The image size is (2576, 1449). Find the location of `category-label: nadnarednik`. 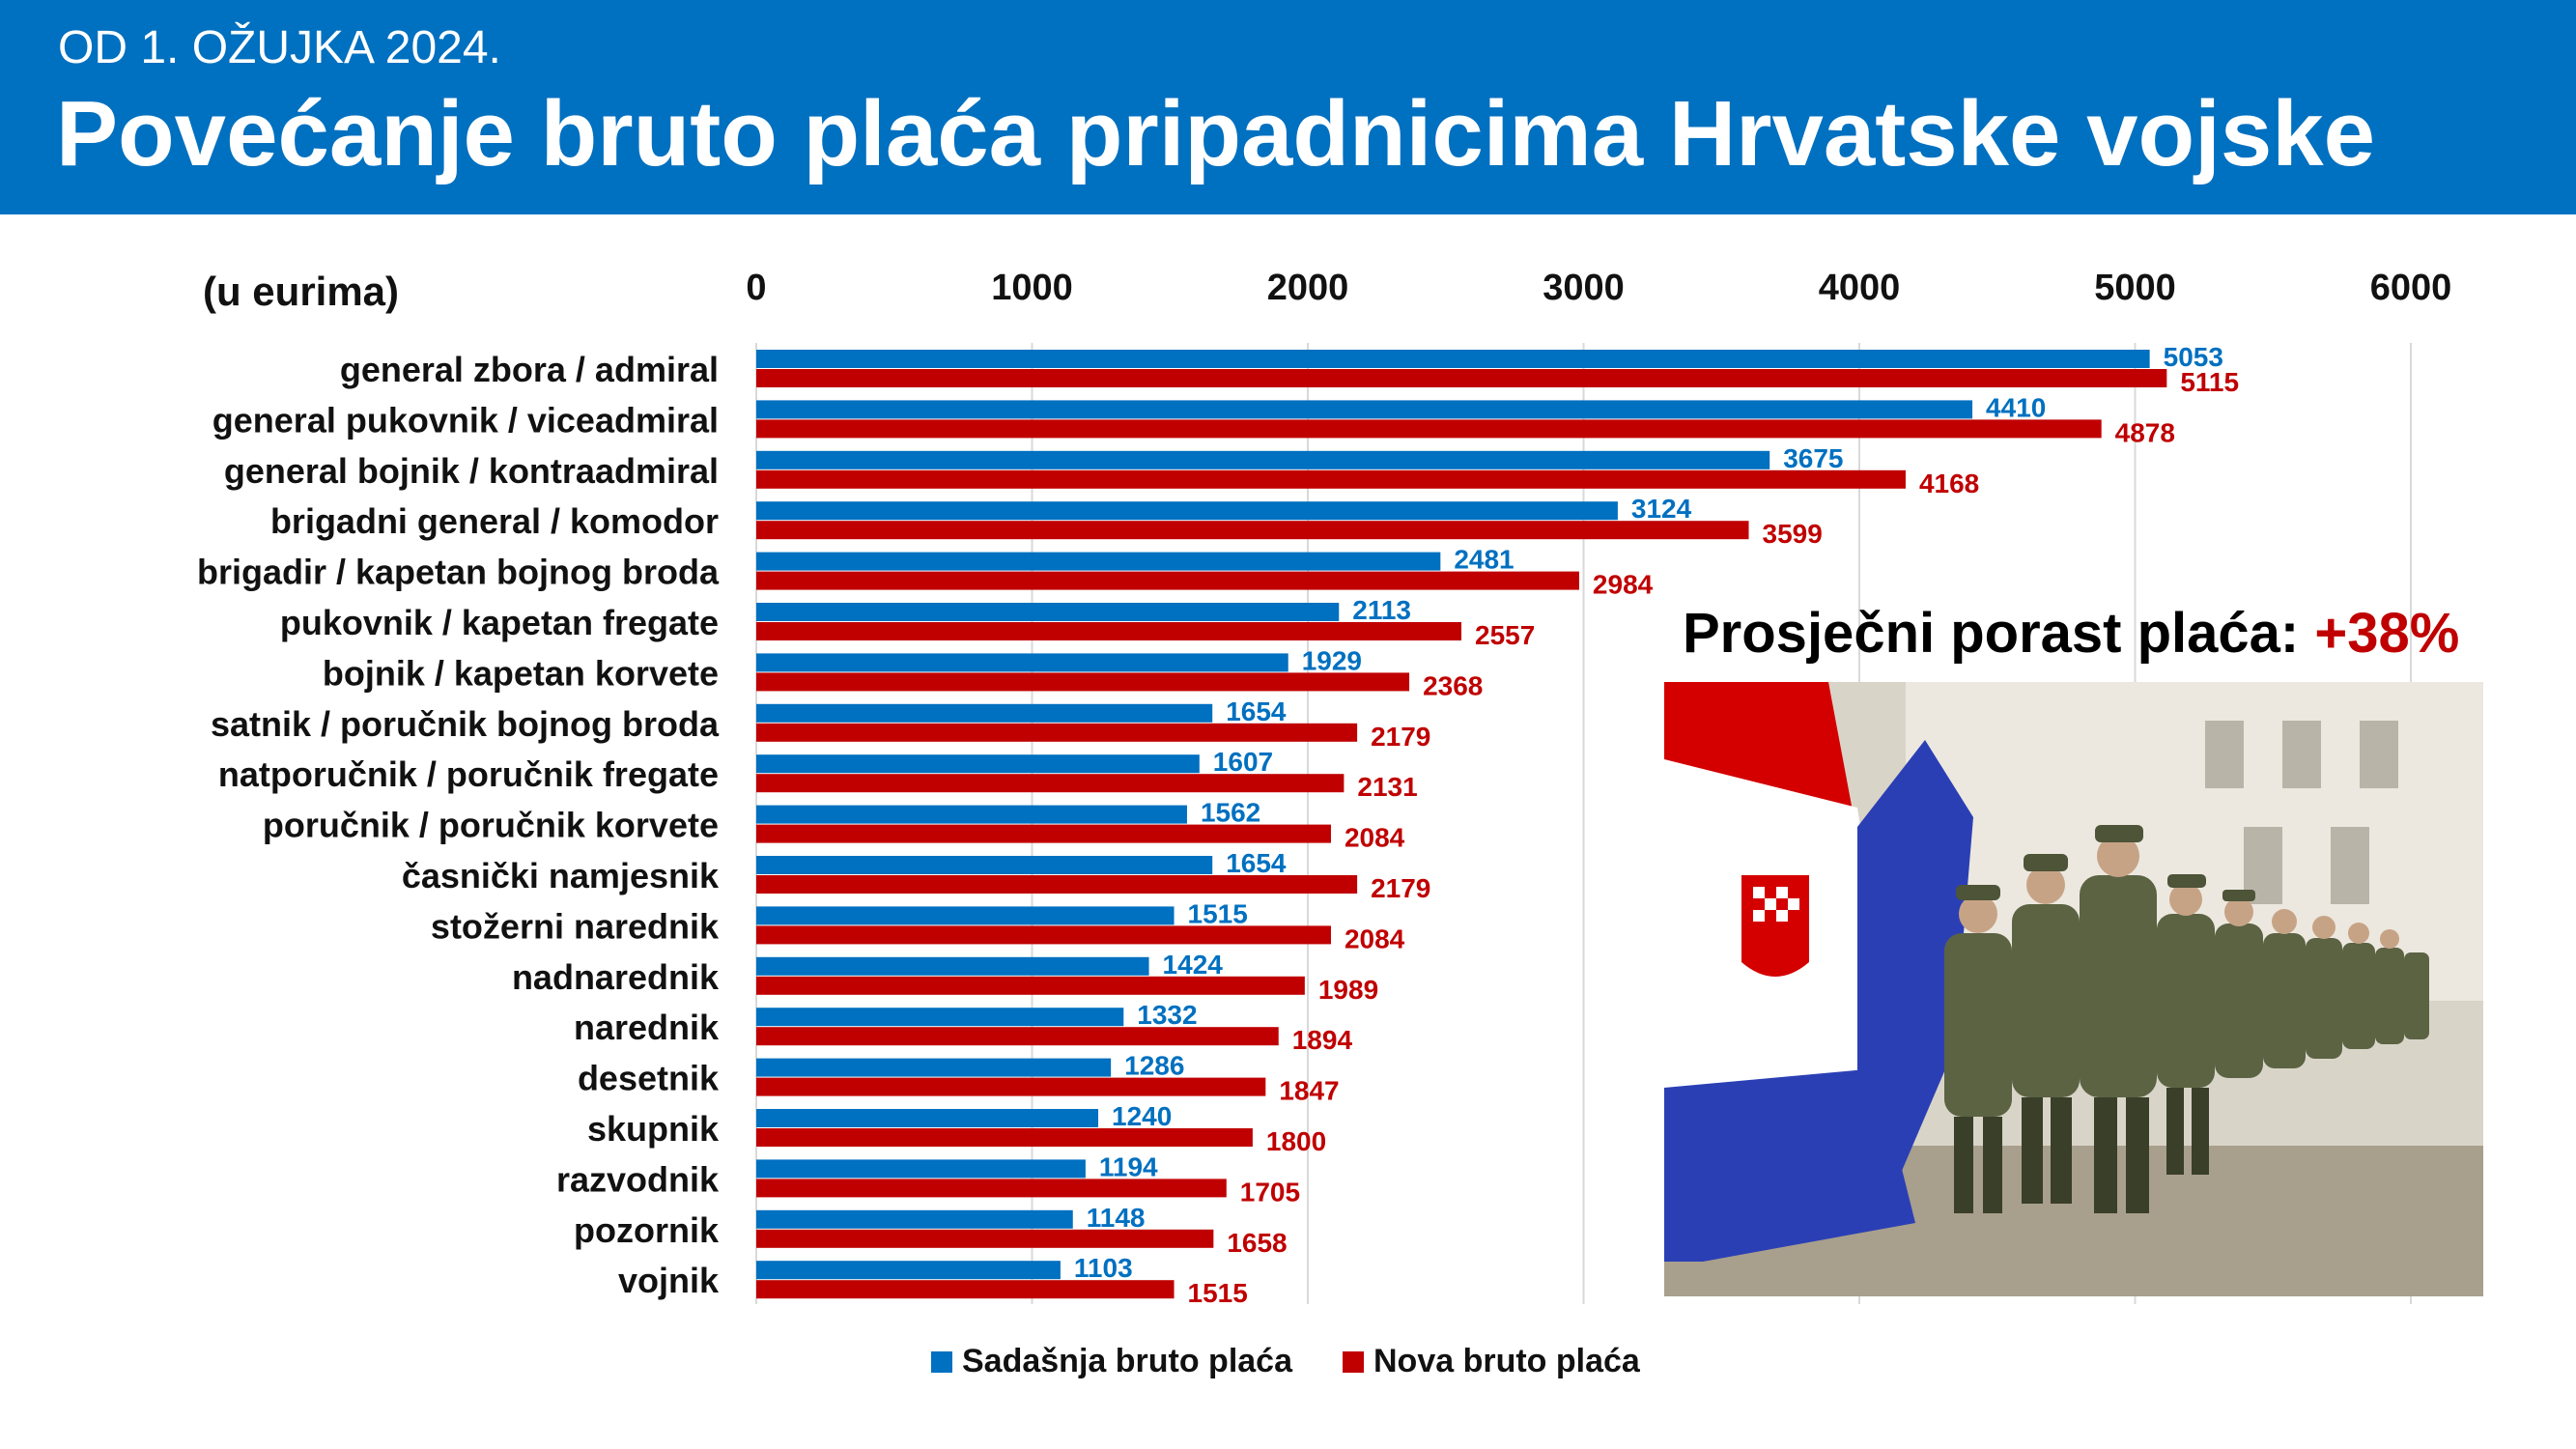

category-label: nadnarednik is located at coordinates (616, 977).